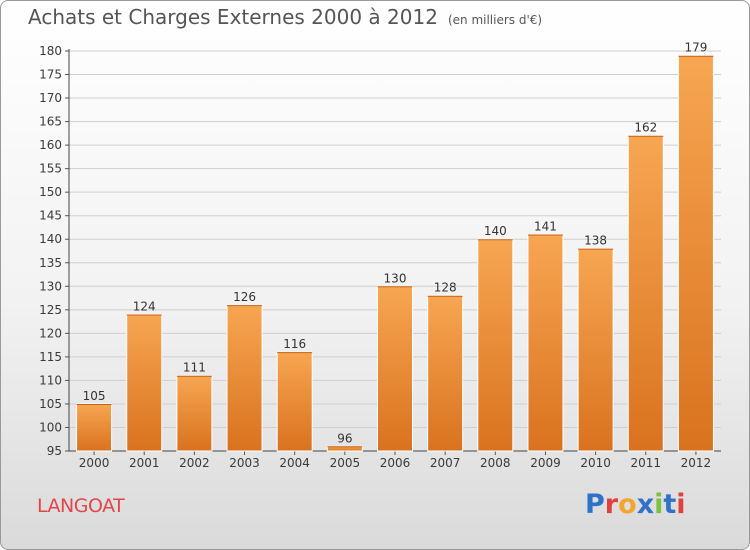 Image resolution: width=750 pixels, height=550 pixels. I want to click on logo-letter: P, so click(595, 504).